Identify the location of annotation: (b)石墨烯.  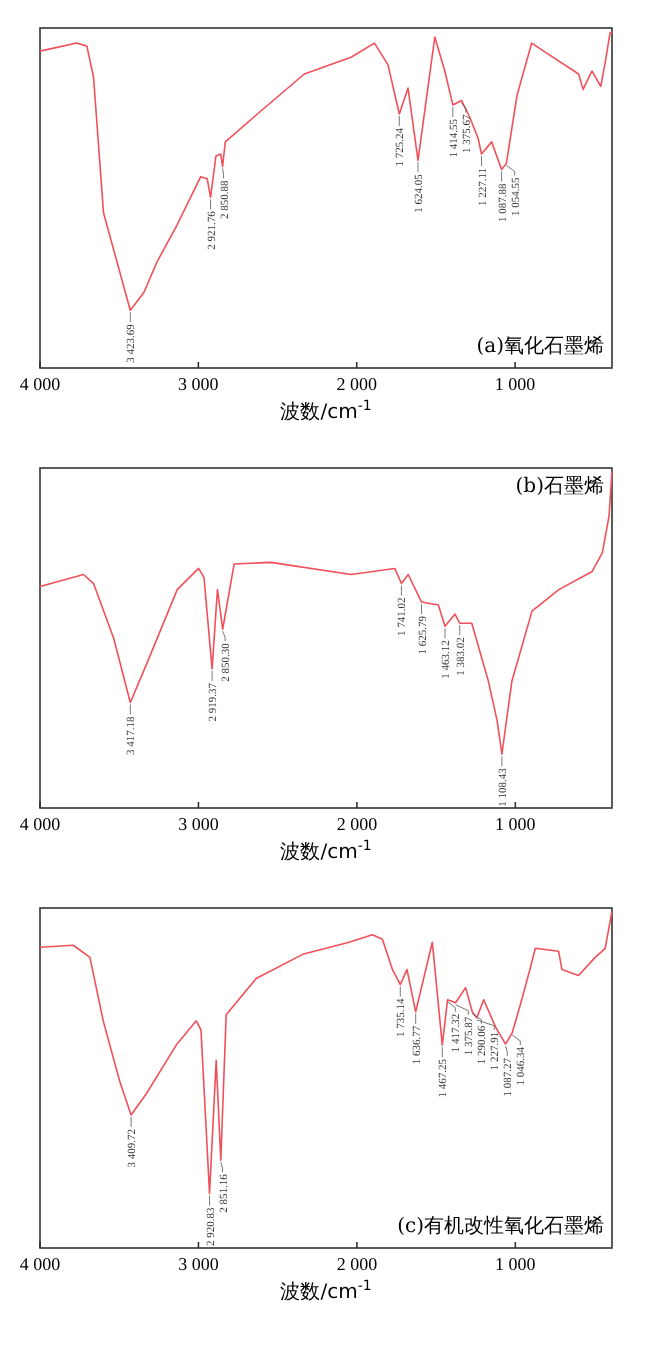
(559, 486).